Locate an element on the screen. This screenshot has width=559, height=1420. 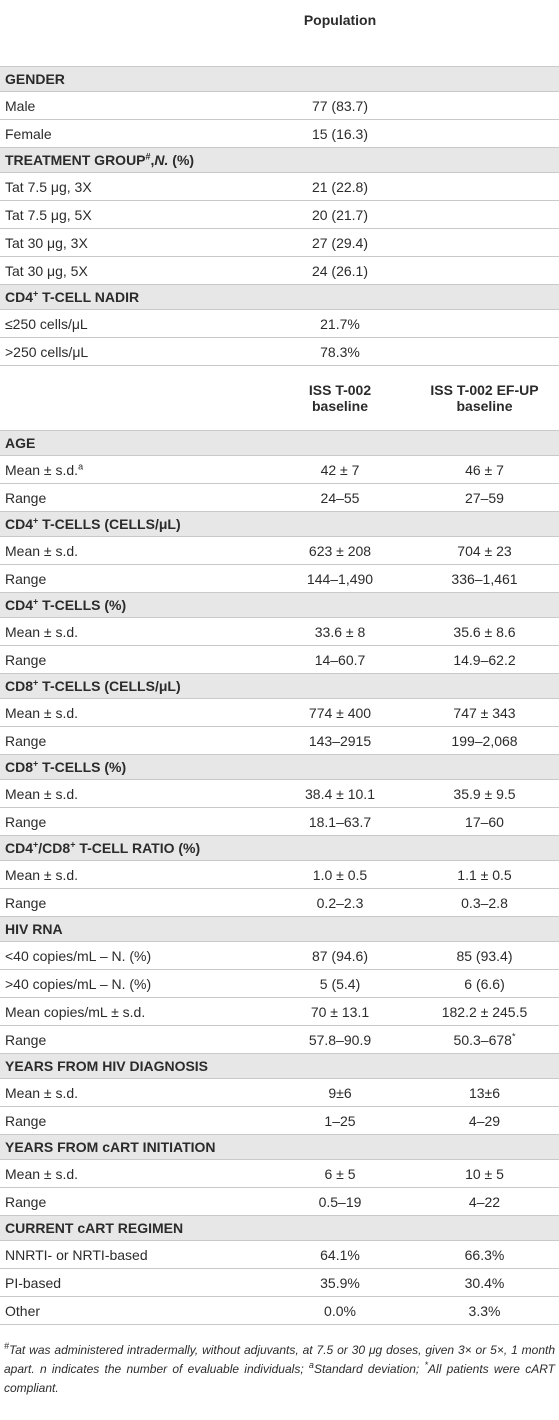
text: 18.1–63.7 is located at coordinates (340, 821).